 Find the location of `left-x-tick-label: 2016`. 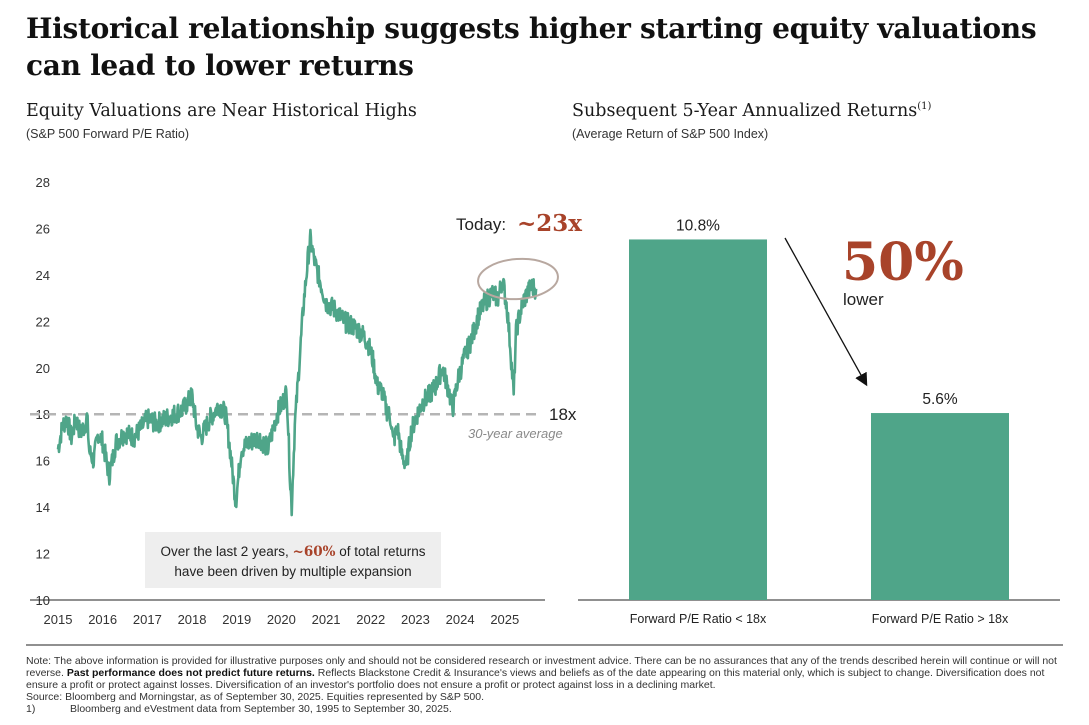

left-x-tick-label: 2016 is located at coordinates (102, 619).